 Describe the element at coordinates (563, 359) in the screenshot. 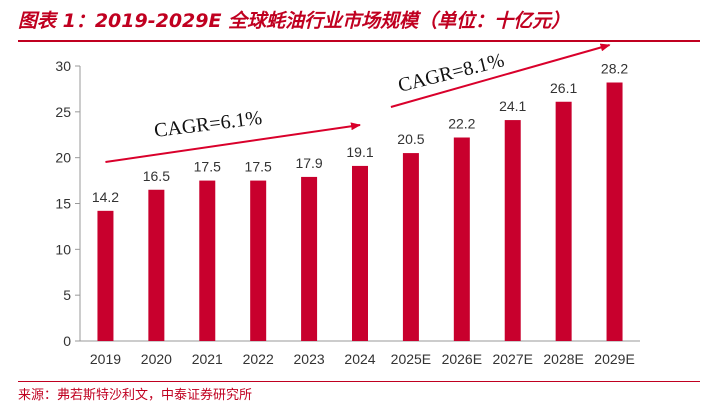

I see `x-tick-label: 2028E` at that location.